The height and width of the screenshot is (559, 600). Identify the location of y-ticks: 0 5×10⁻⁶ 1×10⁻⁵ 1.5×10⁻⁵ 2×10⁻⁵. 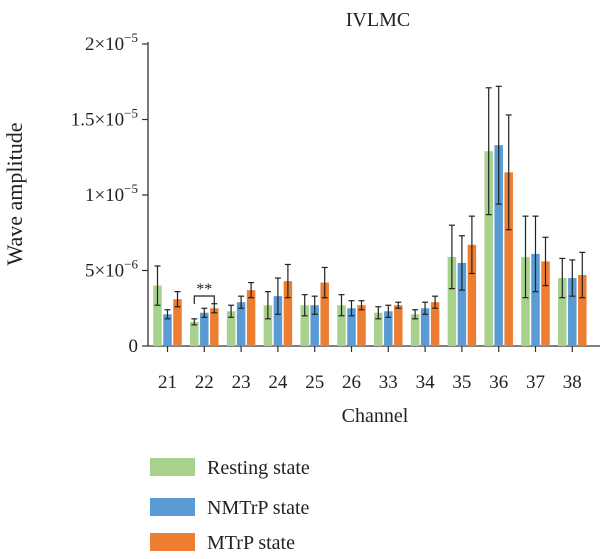
(109, 193).